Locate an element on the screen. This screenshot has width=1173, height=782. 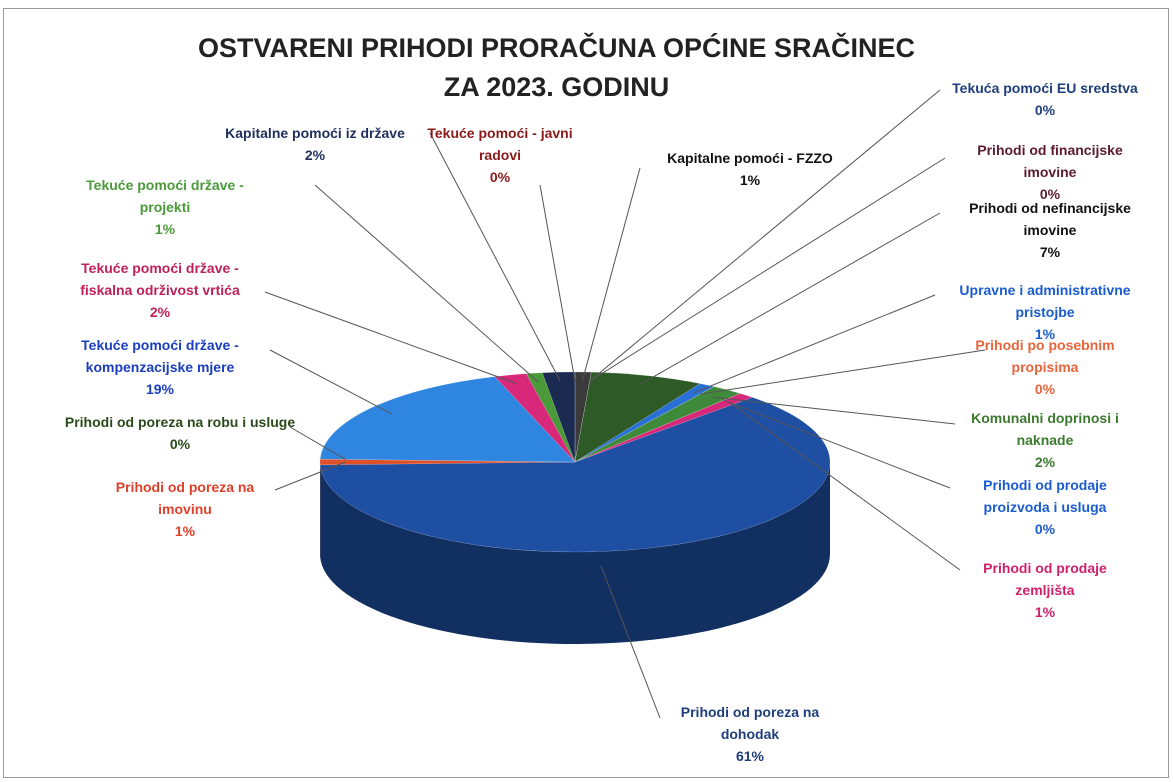
slice-side is located at coordinates (575, 553).